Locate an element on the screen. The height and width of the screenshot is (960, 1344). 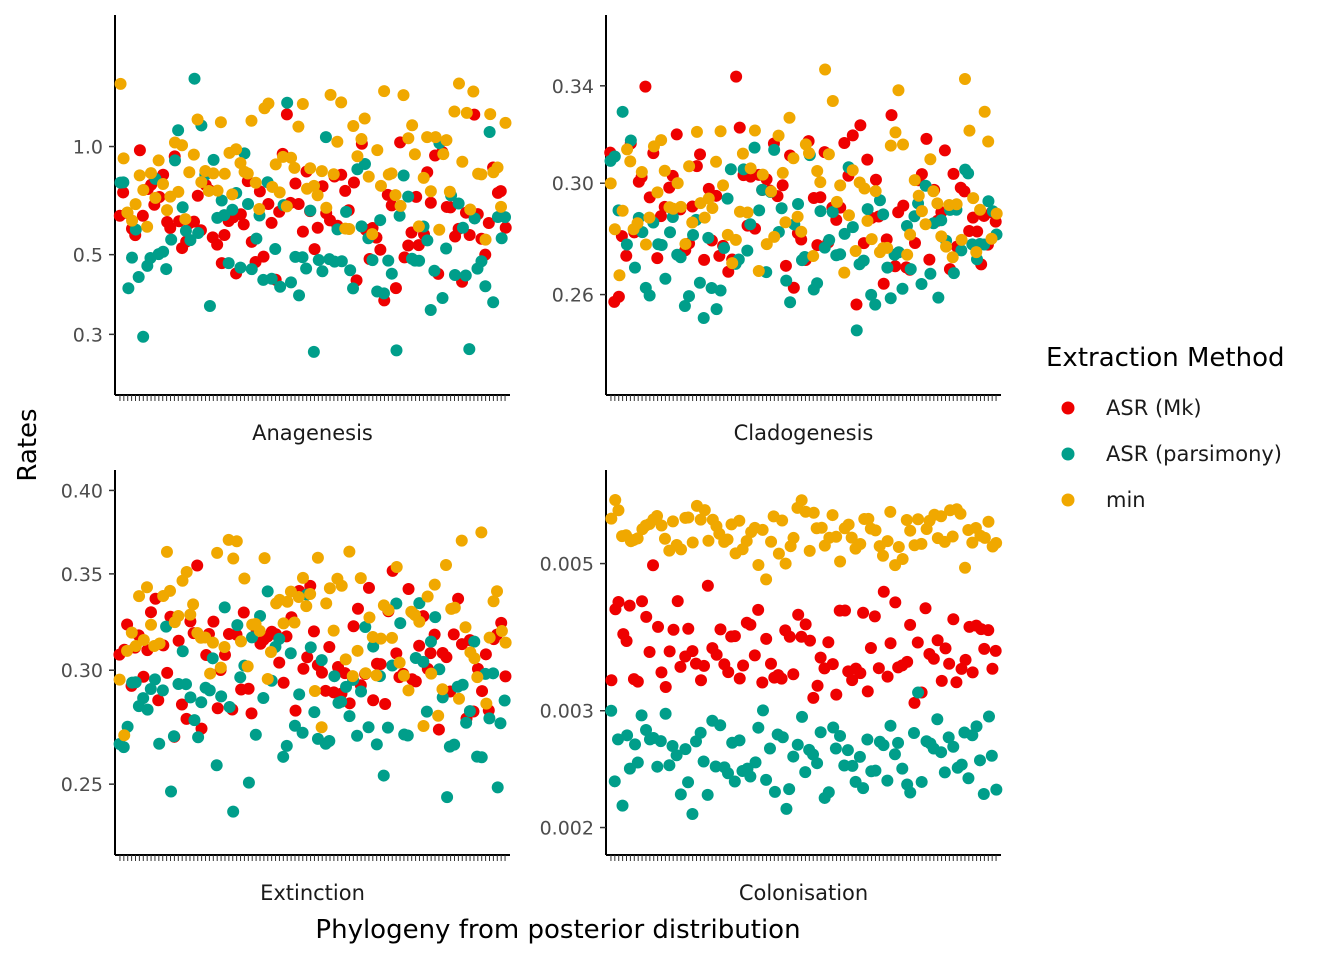
series-cladogenesis-min is located at coordinates (803, 172).